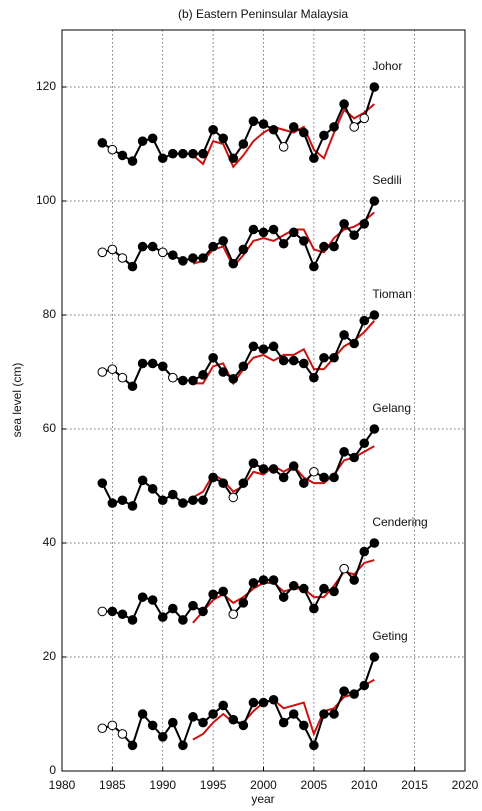 The image size is (482, 811). Describe the element at coordinates (399, 522) in the screenshot. I see `station-label: Cendering` at that location.